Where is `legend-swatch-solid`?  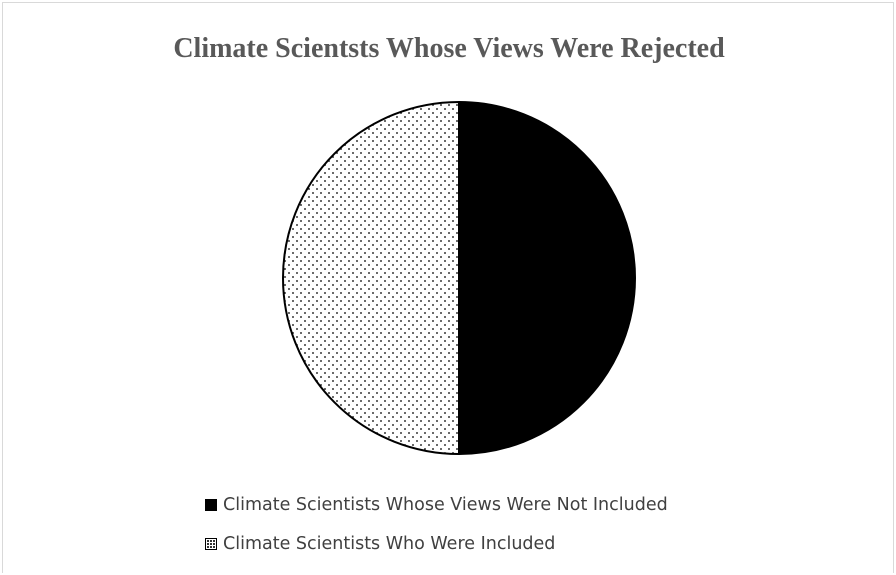 legend-swatch-solid is located at coordinates (211, 505).